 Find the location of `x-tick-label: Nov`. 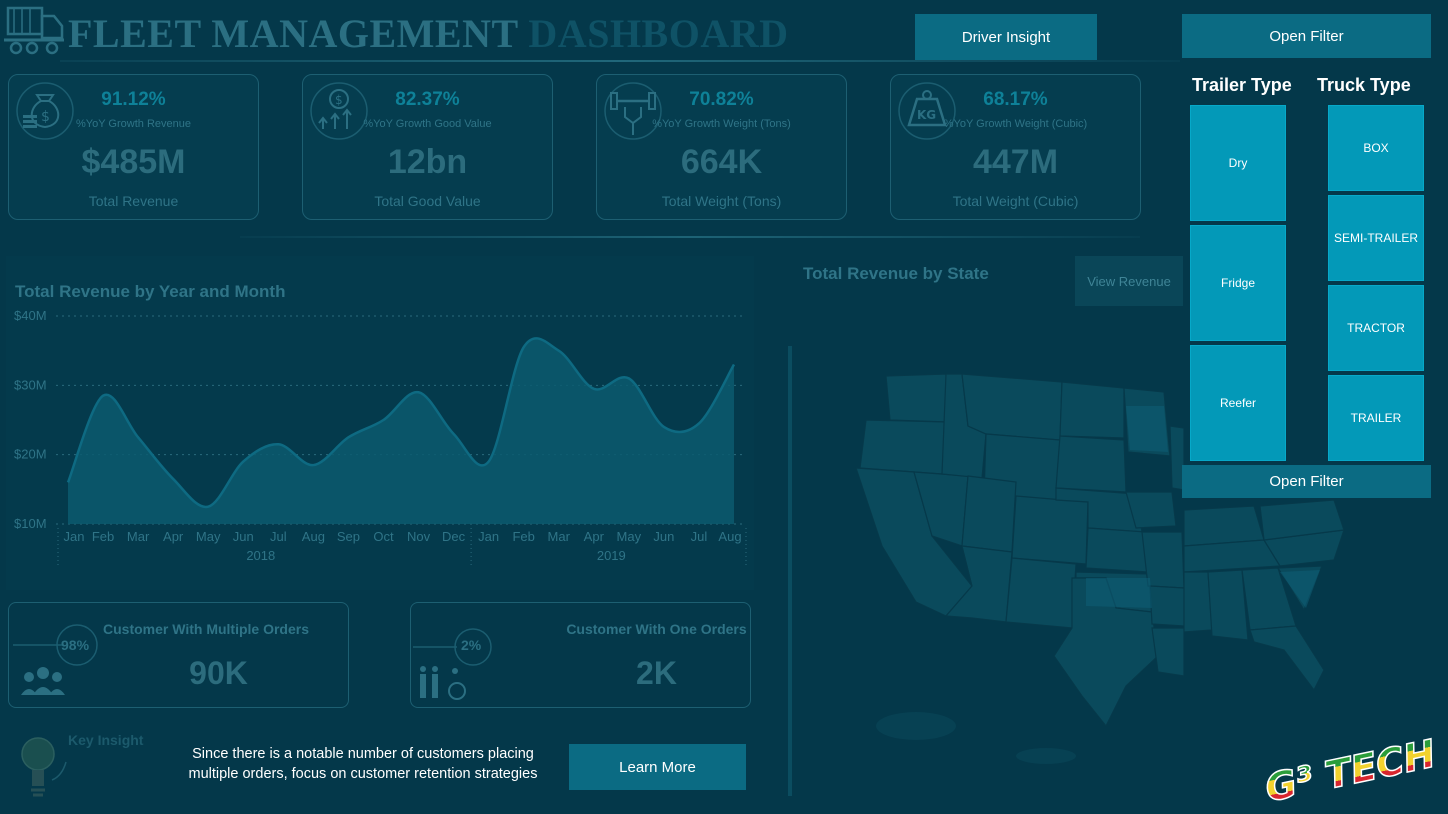

x-tick-label: Nov is located at coordinates (419, 536).